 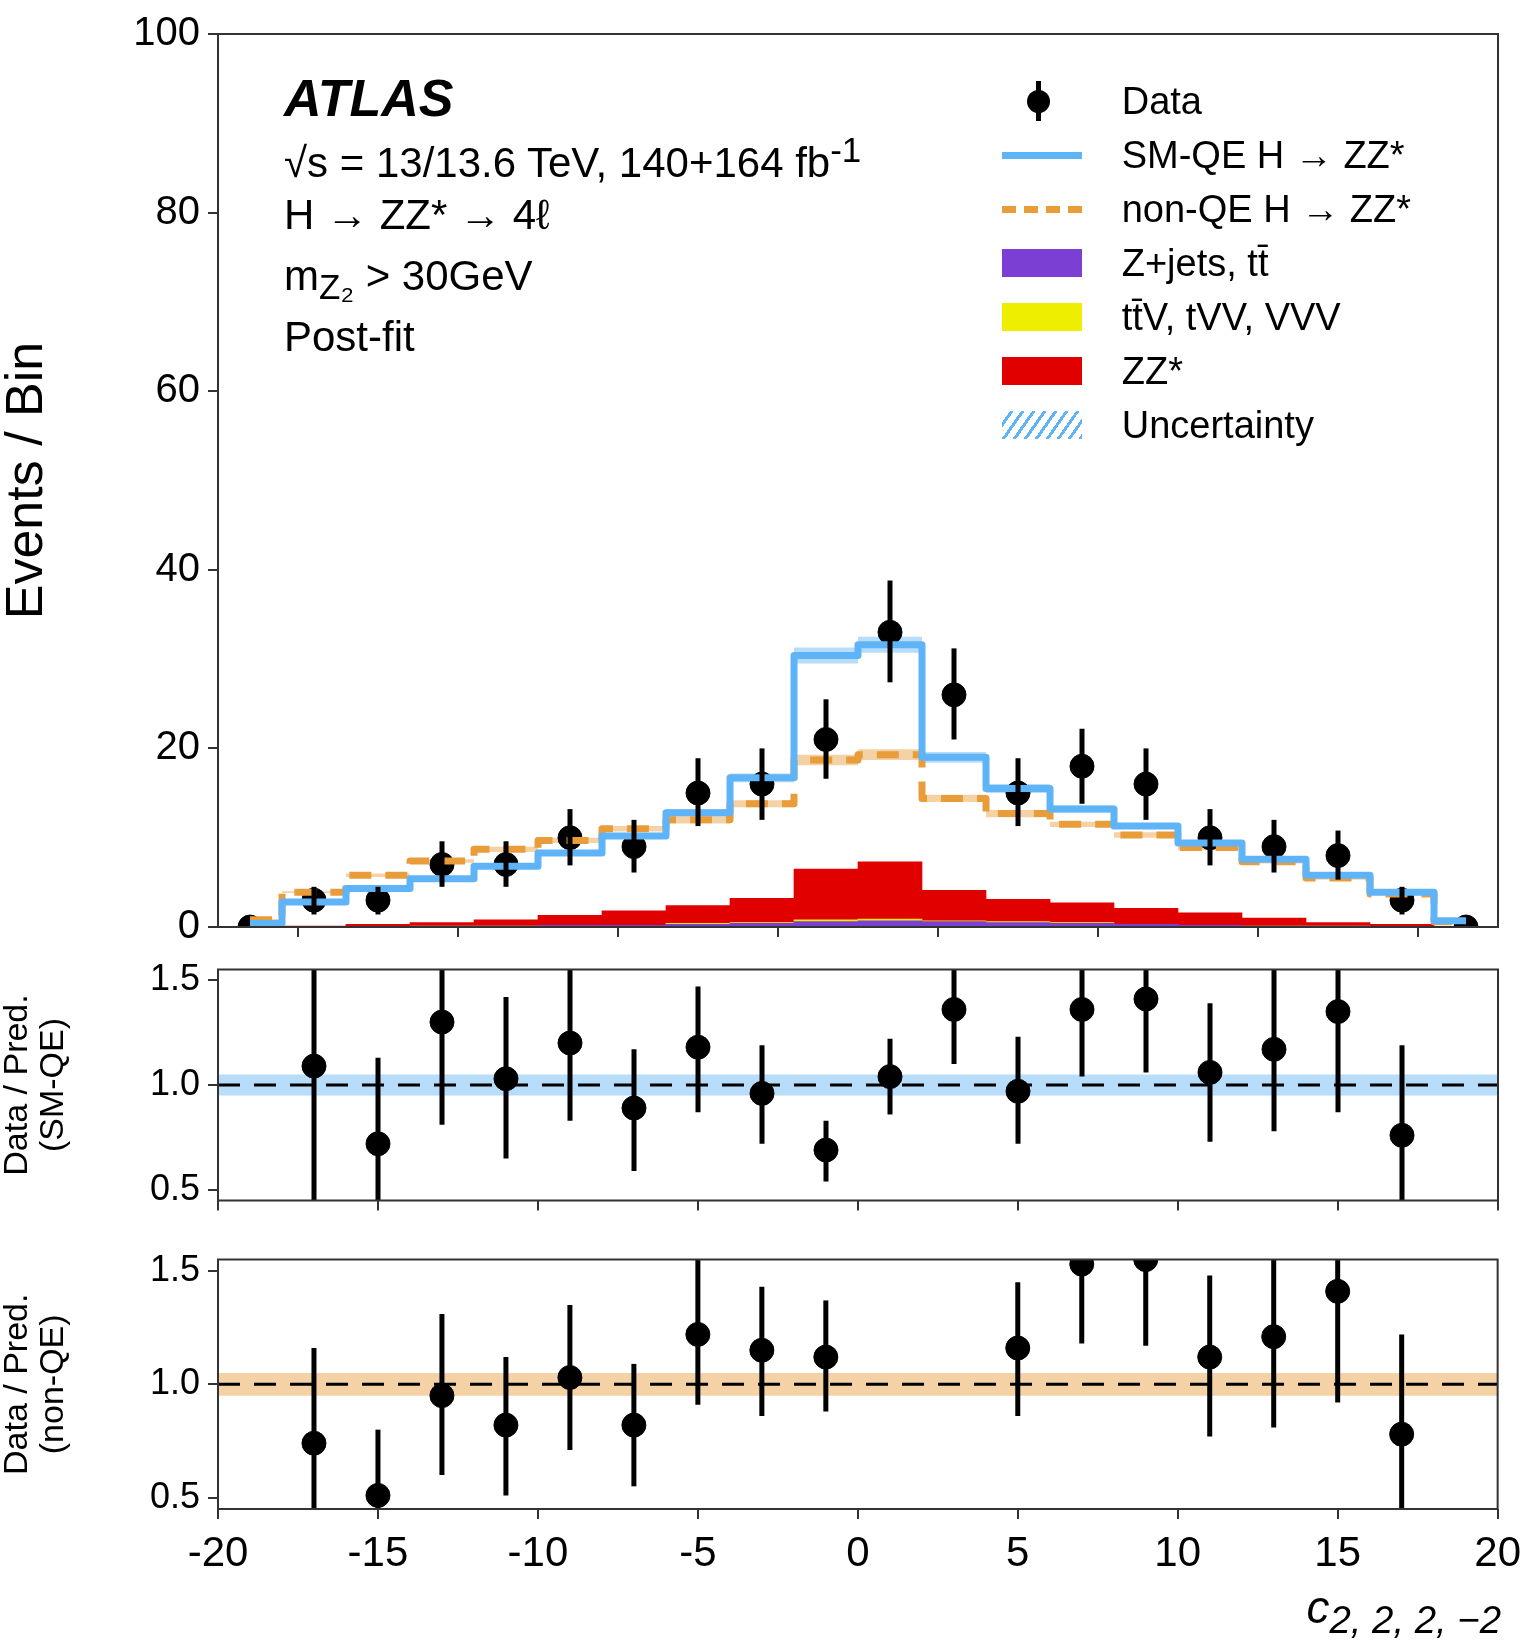 I want to click on x-tick-label: 5, so click(x=1018, y=1551).